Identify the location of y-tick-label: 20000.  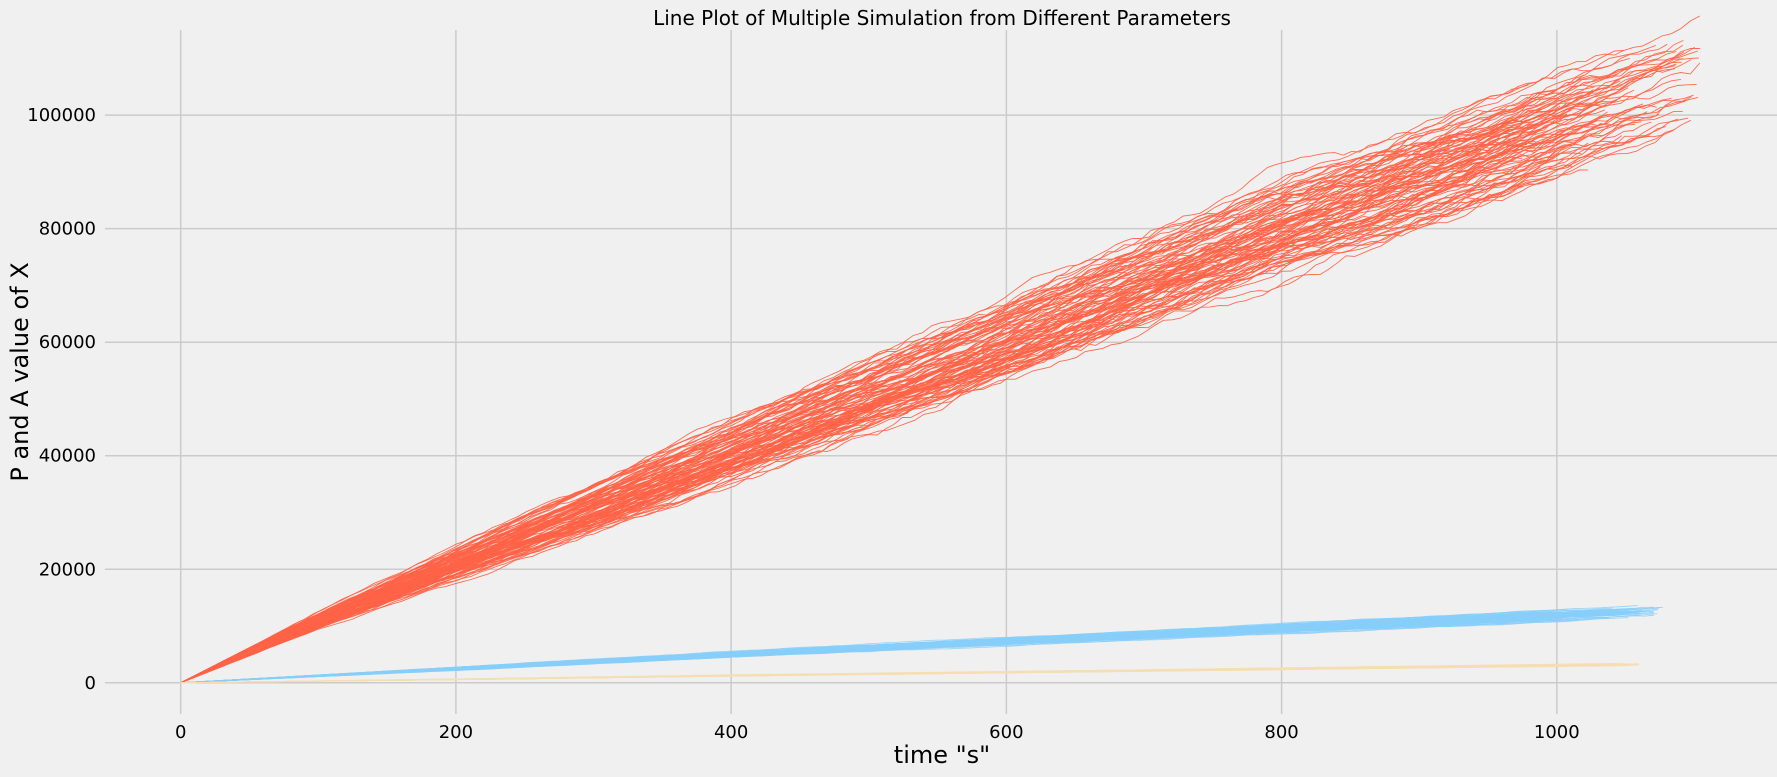
(67, 569).